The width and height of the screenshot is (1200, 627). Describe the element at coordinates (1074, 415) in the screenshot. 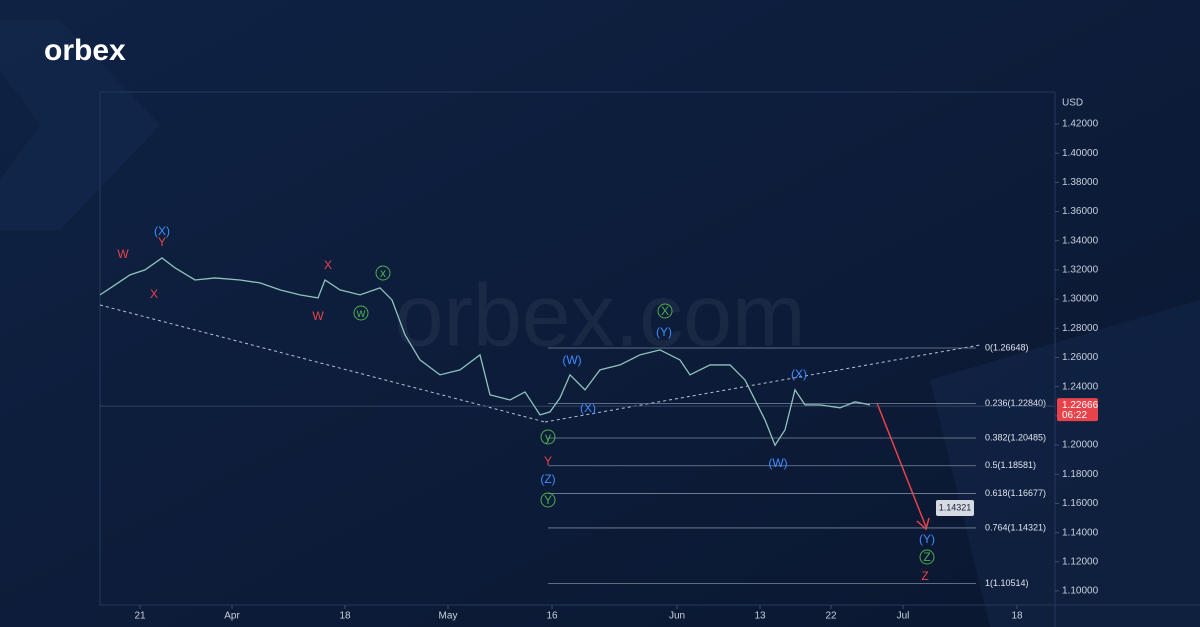

I see `countdown: 06:22` at that location.